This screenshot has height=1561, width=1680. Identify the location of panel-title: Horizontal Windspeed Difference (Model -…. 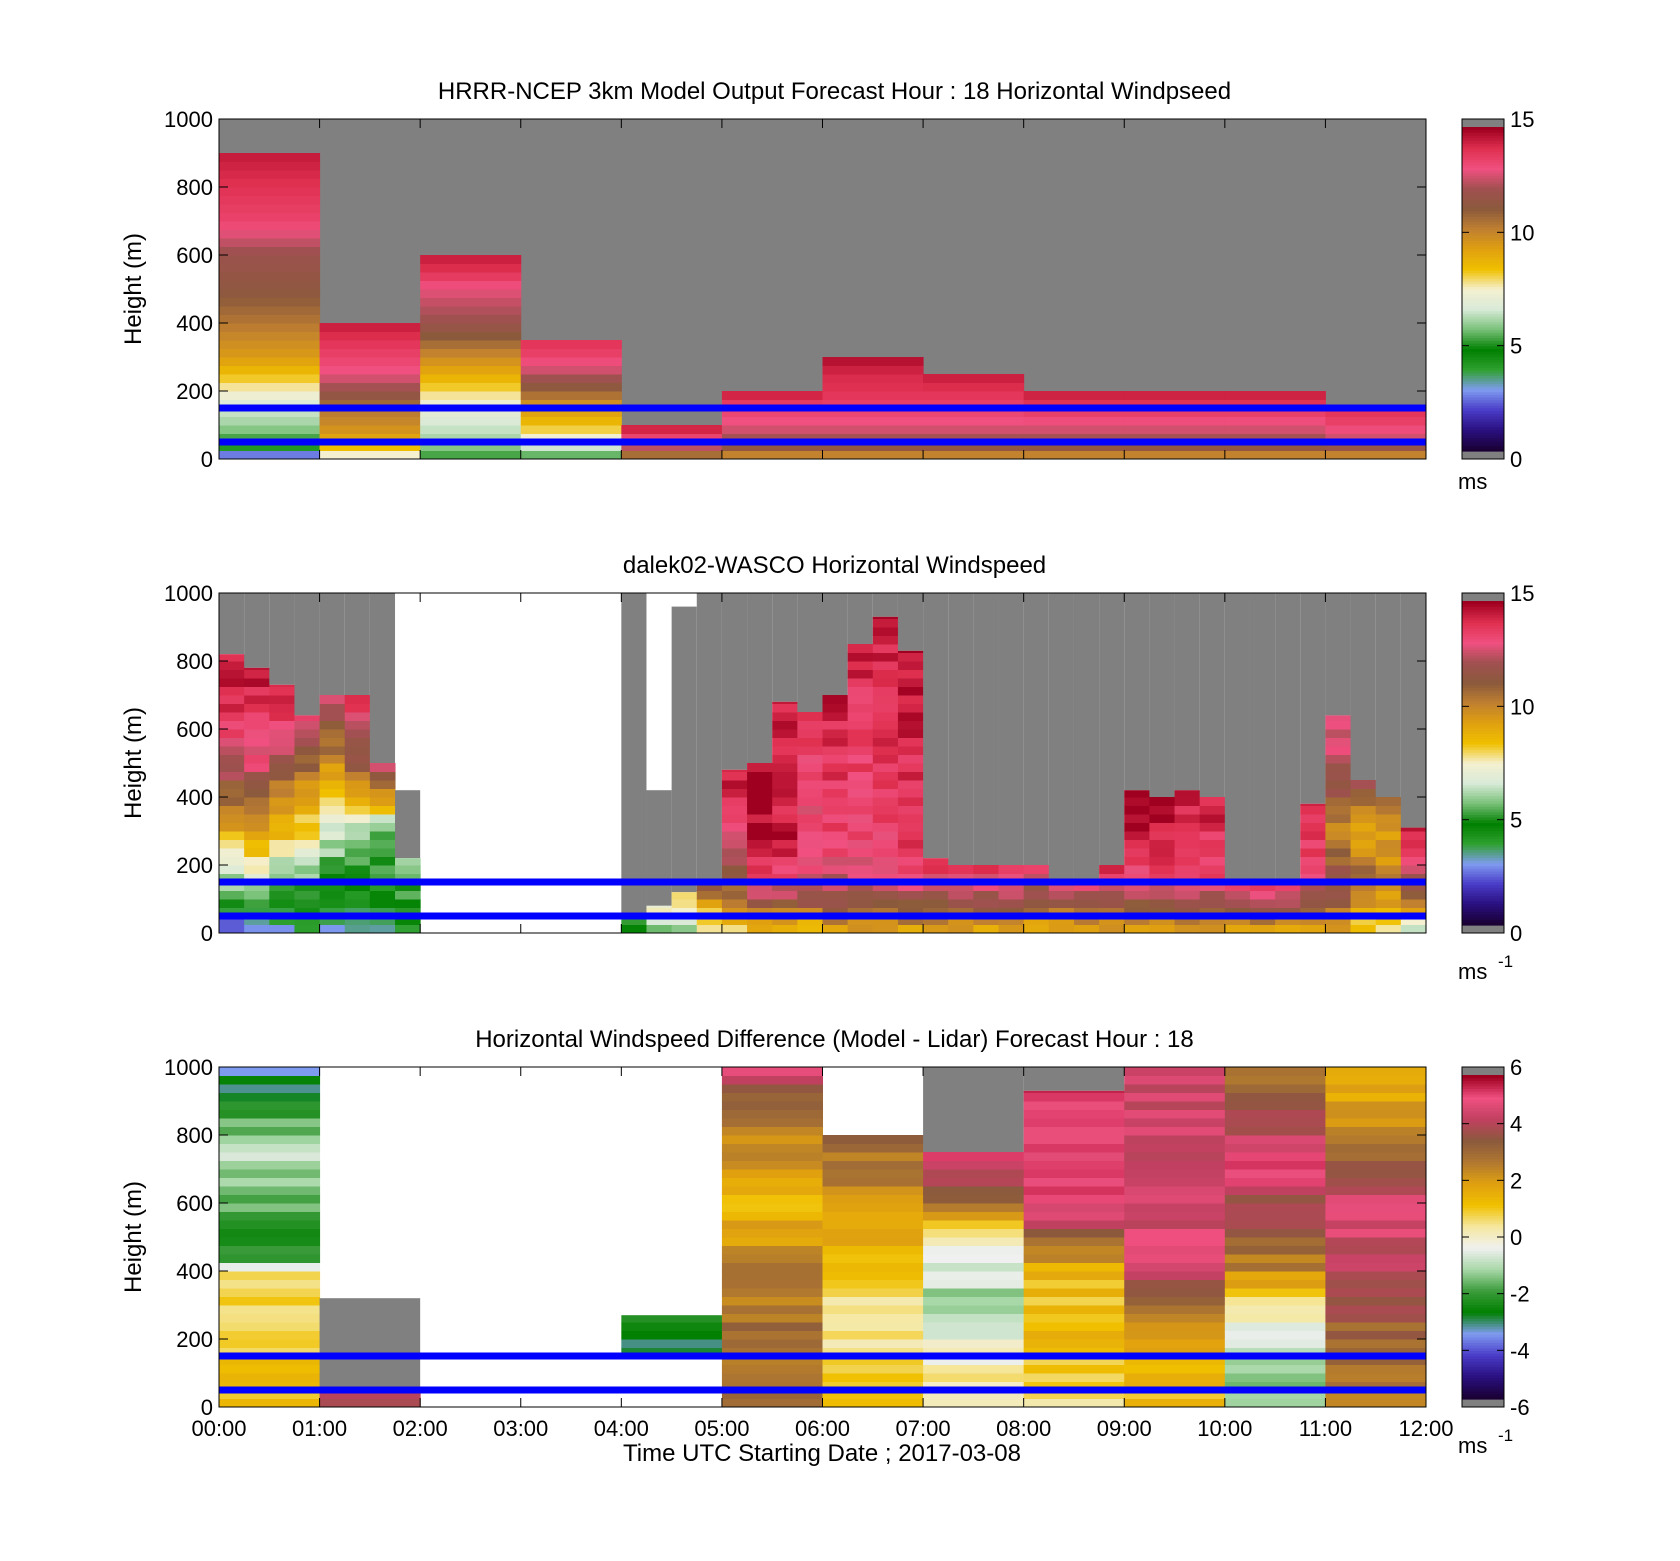
(834, 1039).